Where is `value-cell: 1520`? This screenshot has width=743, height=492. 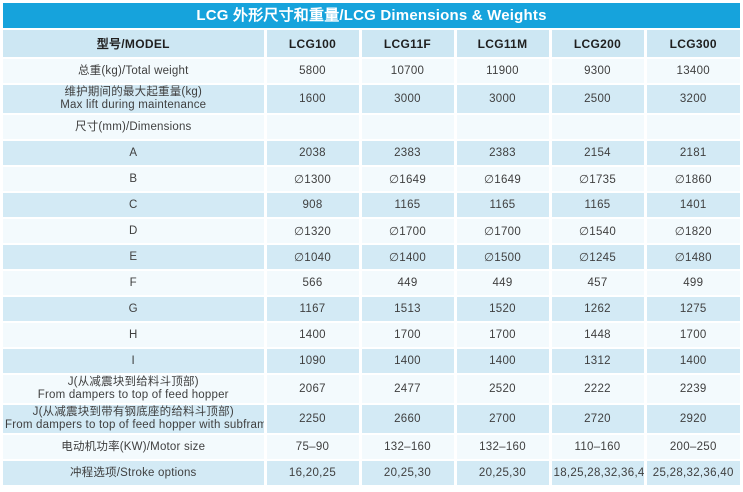 value-cell: 1520 is located at coordinates (501, 309).